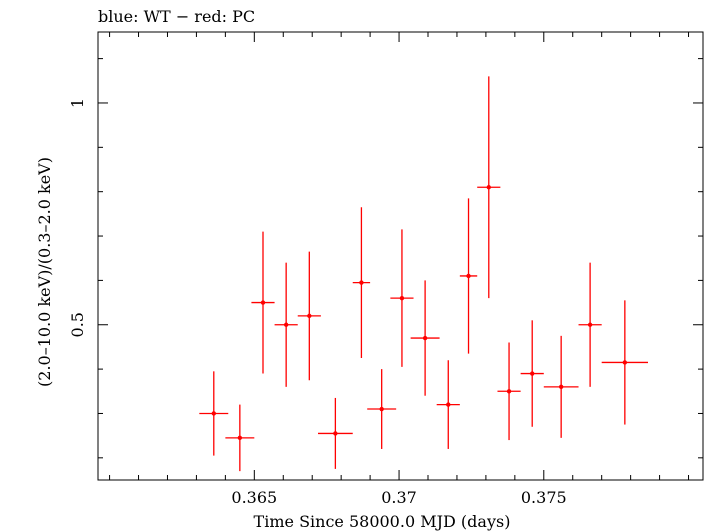 This screenshot has height=532, width=705. Describe the element at coordinates (44, 272) in the screenshot. I see `y-axis-label: (2.0–10.0 keV)/(0.3–2.0 keV)` at that location.